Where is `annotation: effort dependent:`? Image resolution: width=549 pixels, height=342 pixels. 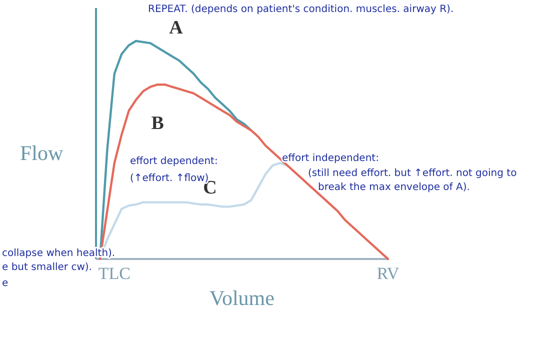
annotation: effort dependent: is located at coordinates (174, 161).